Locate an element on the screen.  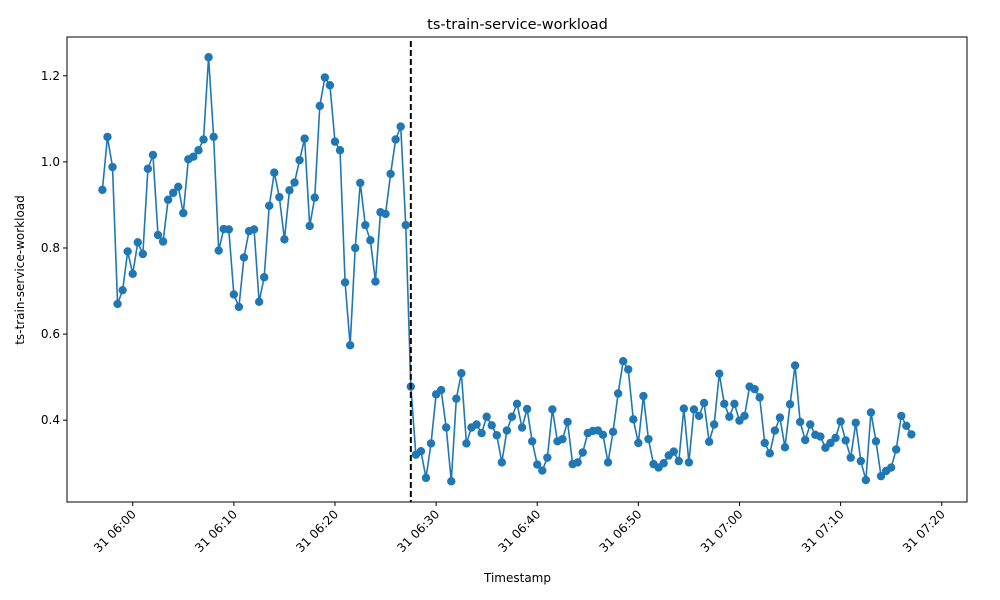
y-tick-label: 0.8 is located at coordinates (50, 248).